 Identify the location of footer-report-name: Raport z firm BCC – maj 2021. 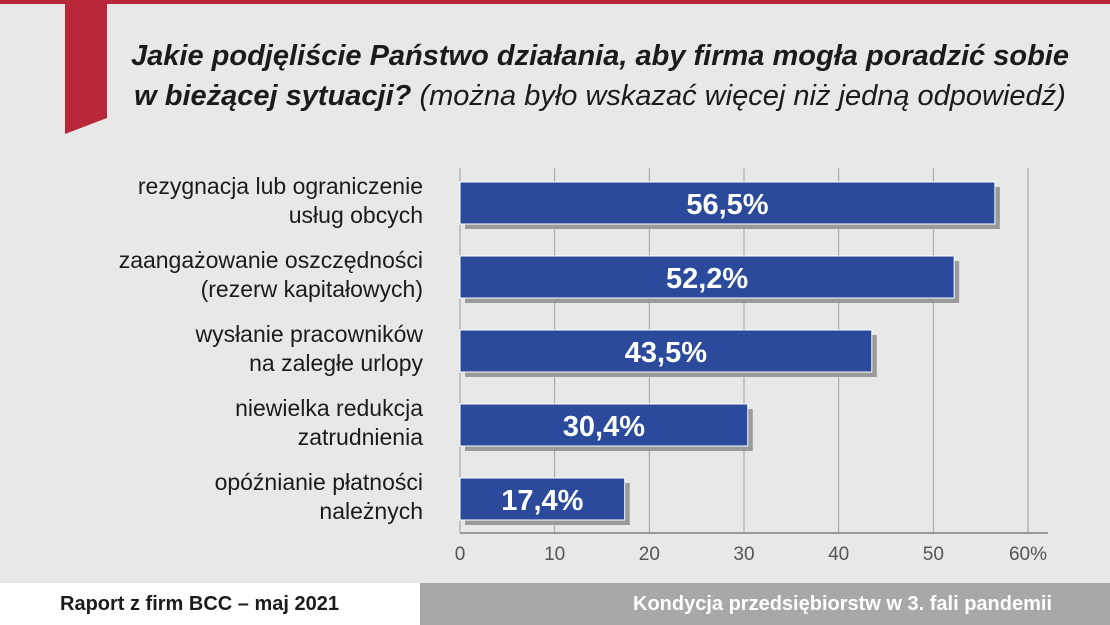
(199, 604).